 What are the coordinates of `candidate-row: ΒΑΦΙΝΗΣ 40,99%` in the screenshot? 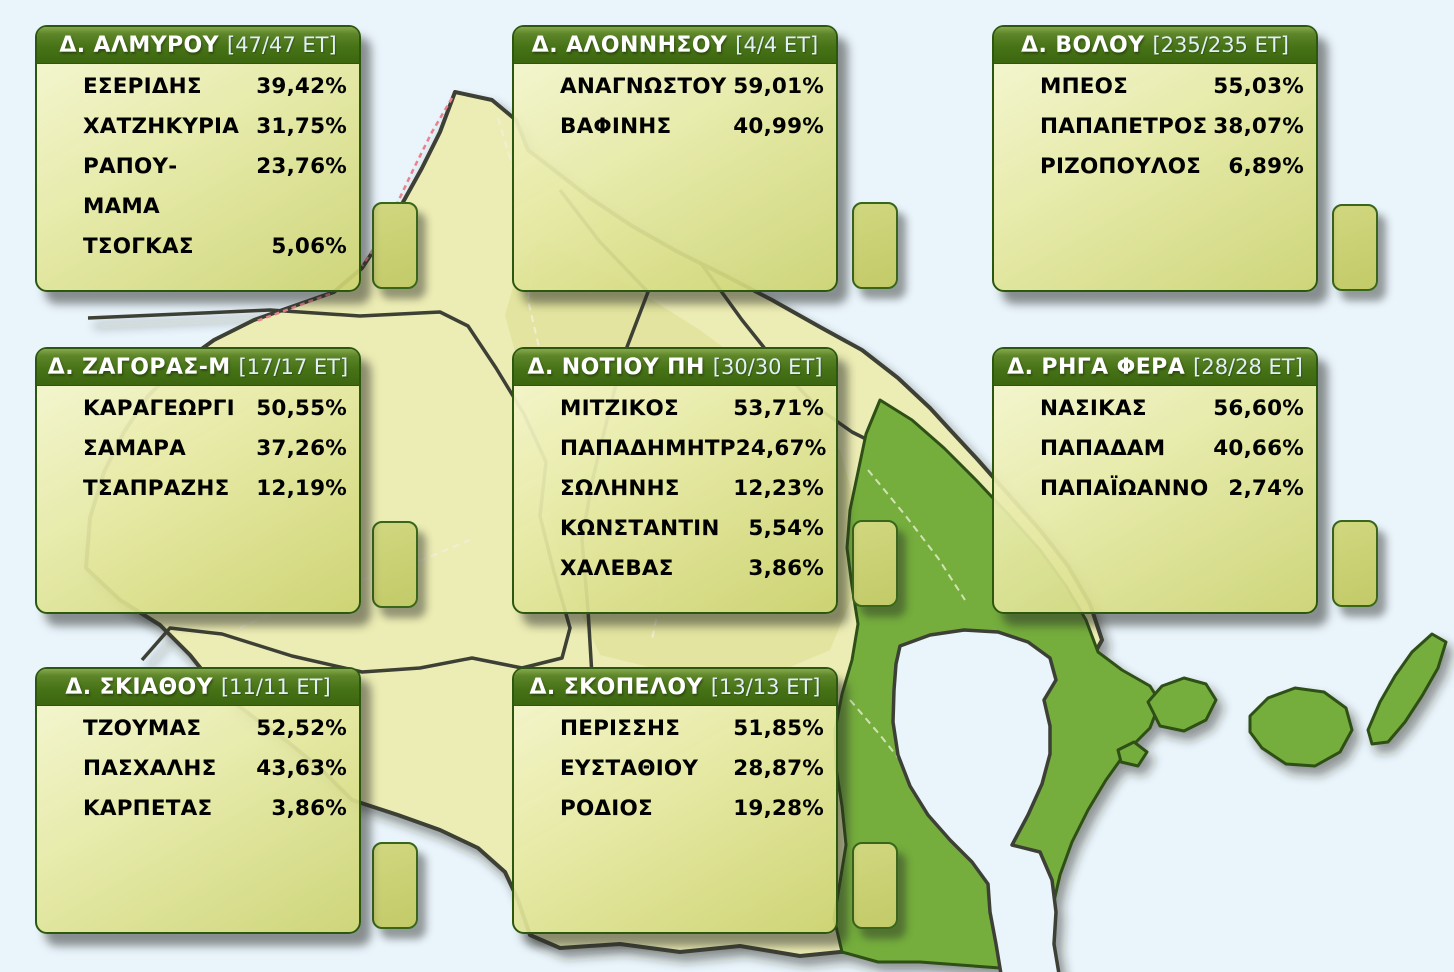 It's located at (675, 126).